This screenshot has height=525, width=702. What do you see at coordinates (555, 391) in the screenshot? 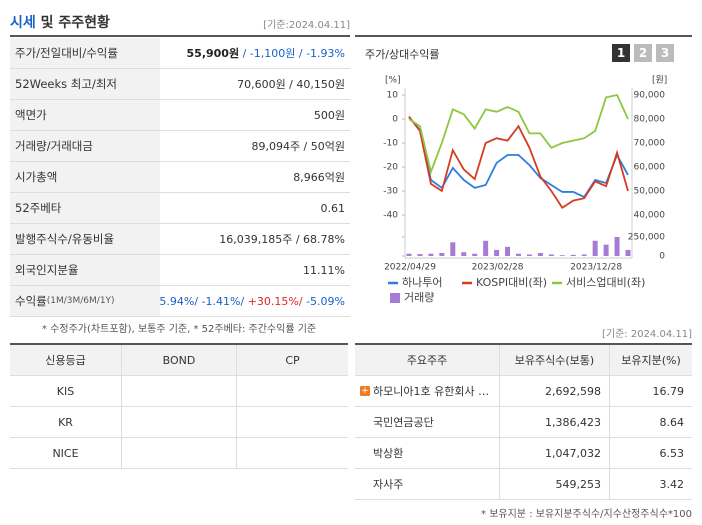
I see `table-cell: 2,692,598` at bounding box center [555, 391].